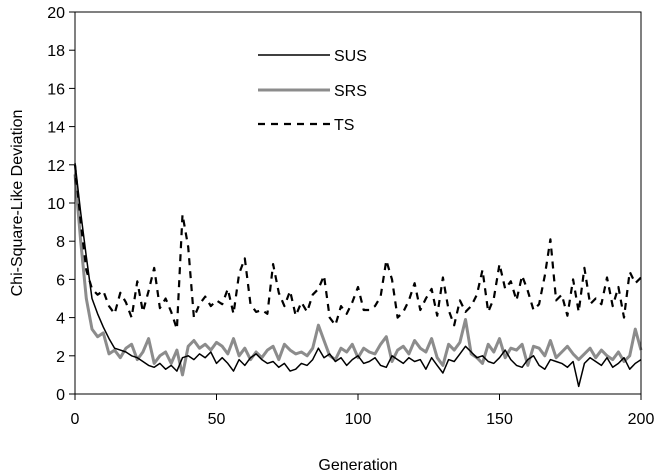  I want to click on x-tick-label: 100, so click(358, 419).